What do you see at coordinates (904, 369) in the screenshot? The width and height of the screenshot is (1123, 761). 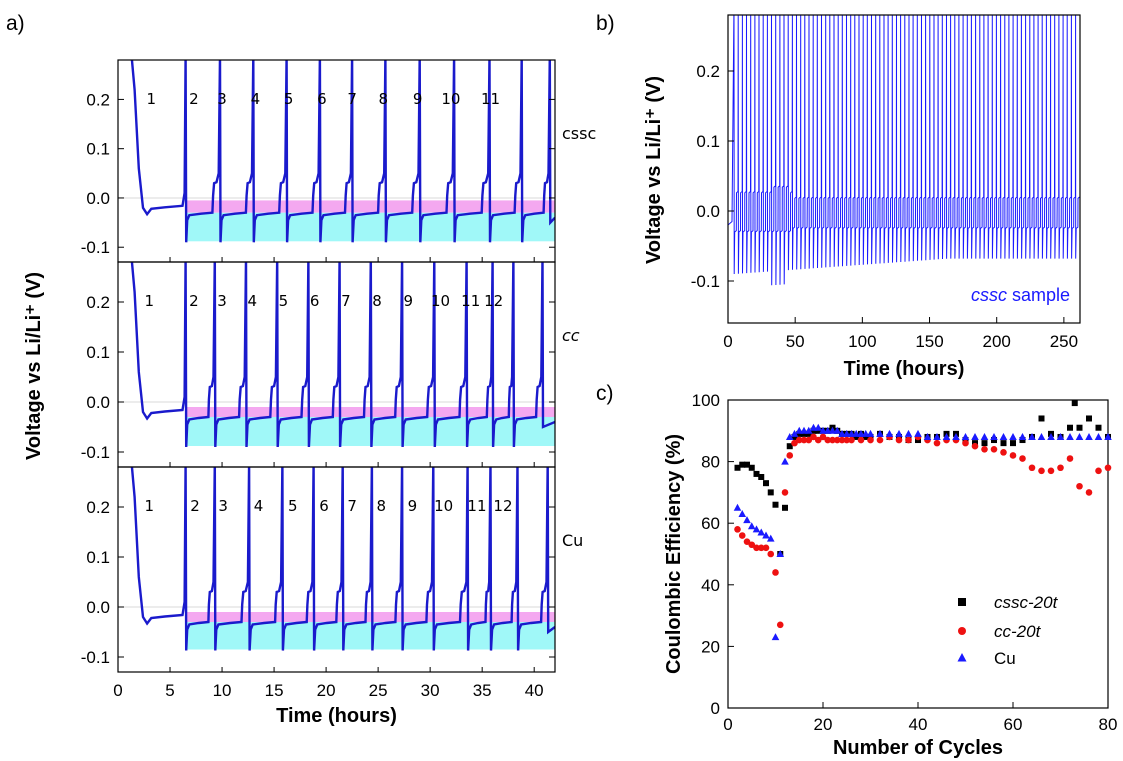 I see `xlabel-b: Time (hours)` at bounding box center [904, 369].